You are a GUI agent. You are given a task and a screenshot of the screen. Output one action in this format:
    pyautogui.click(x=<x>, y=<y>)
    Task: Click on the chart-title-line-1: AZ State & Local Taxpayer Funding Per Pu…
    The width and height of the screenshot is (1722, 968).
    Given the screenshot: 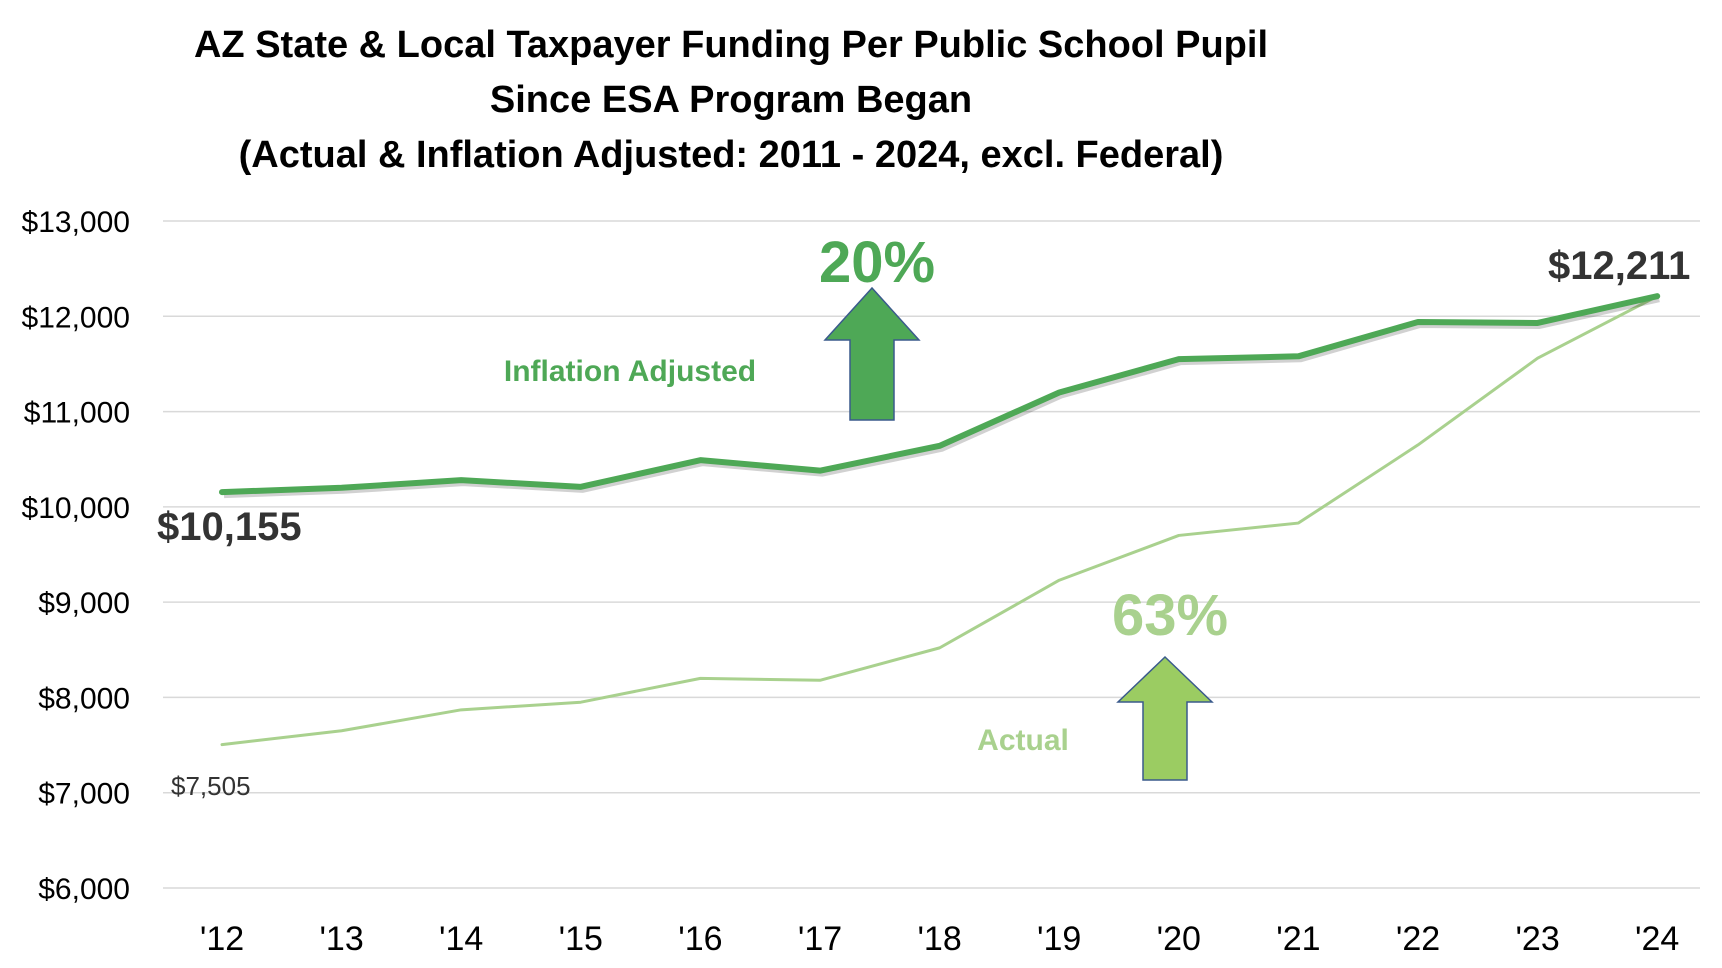 What is the action you would take?
    pyautogui.click(x=731, y=45)
    